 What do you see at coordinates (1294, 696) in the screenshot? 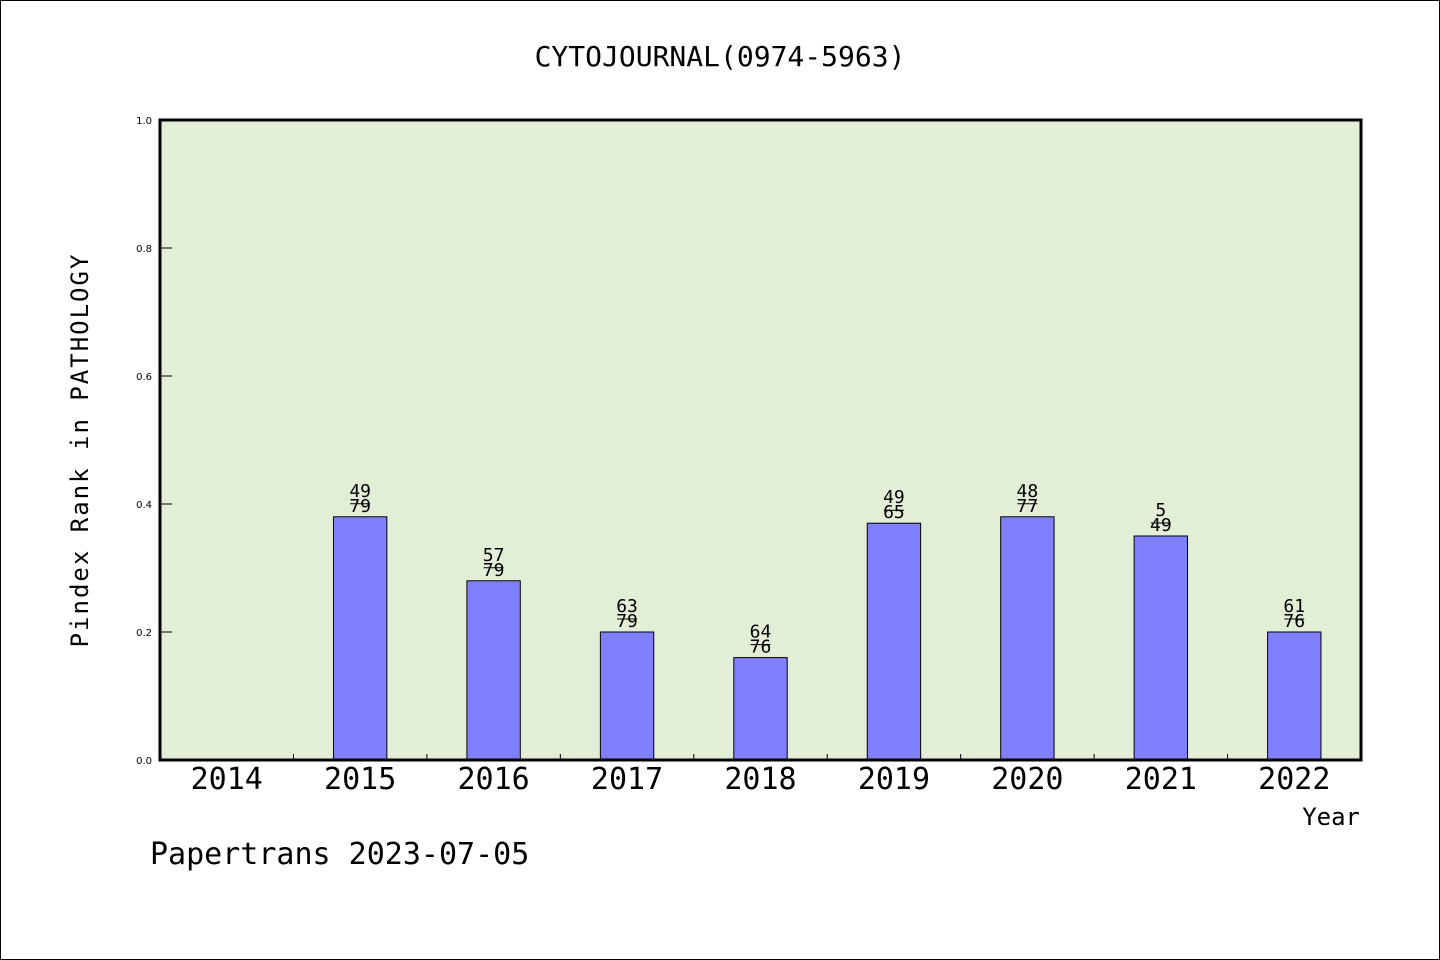
I see `bar-2022` at bounding box center [1294, 696].